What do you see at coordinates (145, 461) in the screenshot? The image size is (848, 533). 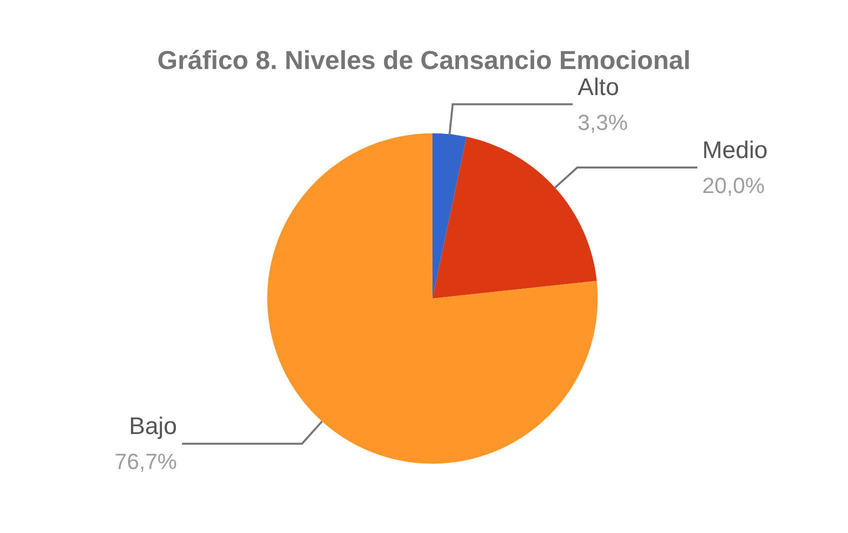 I see `data-label: 76,7%` at bounding box center [145, 461].